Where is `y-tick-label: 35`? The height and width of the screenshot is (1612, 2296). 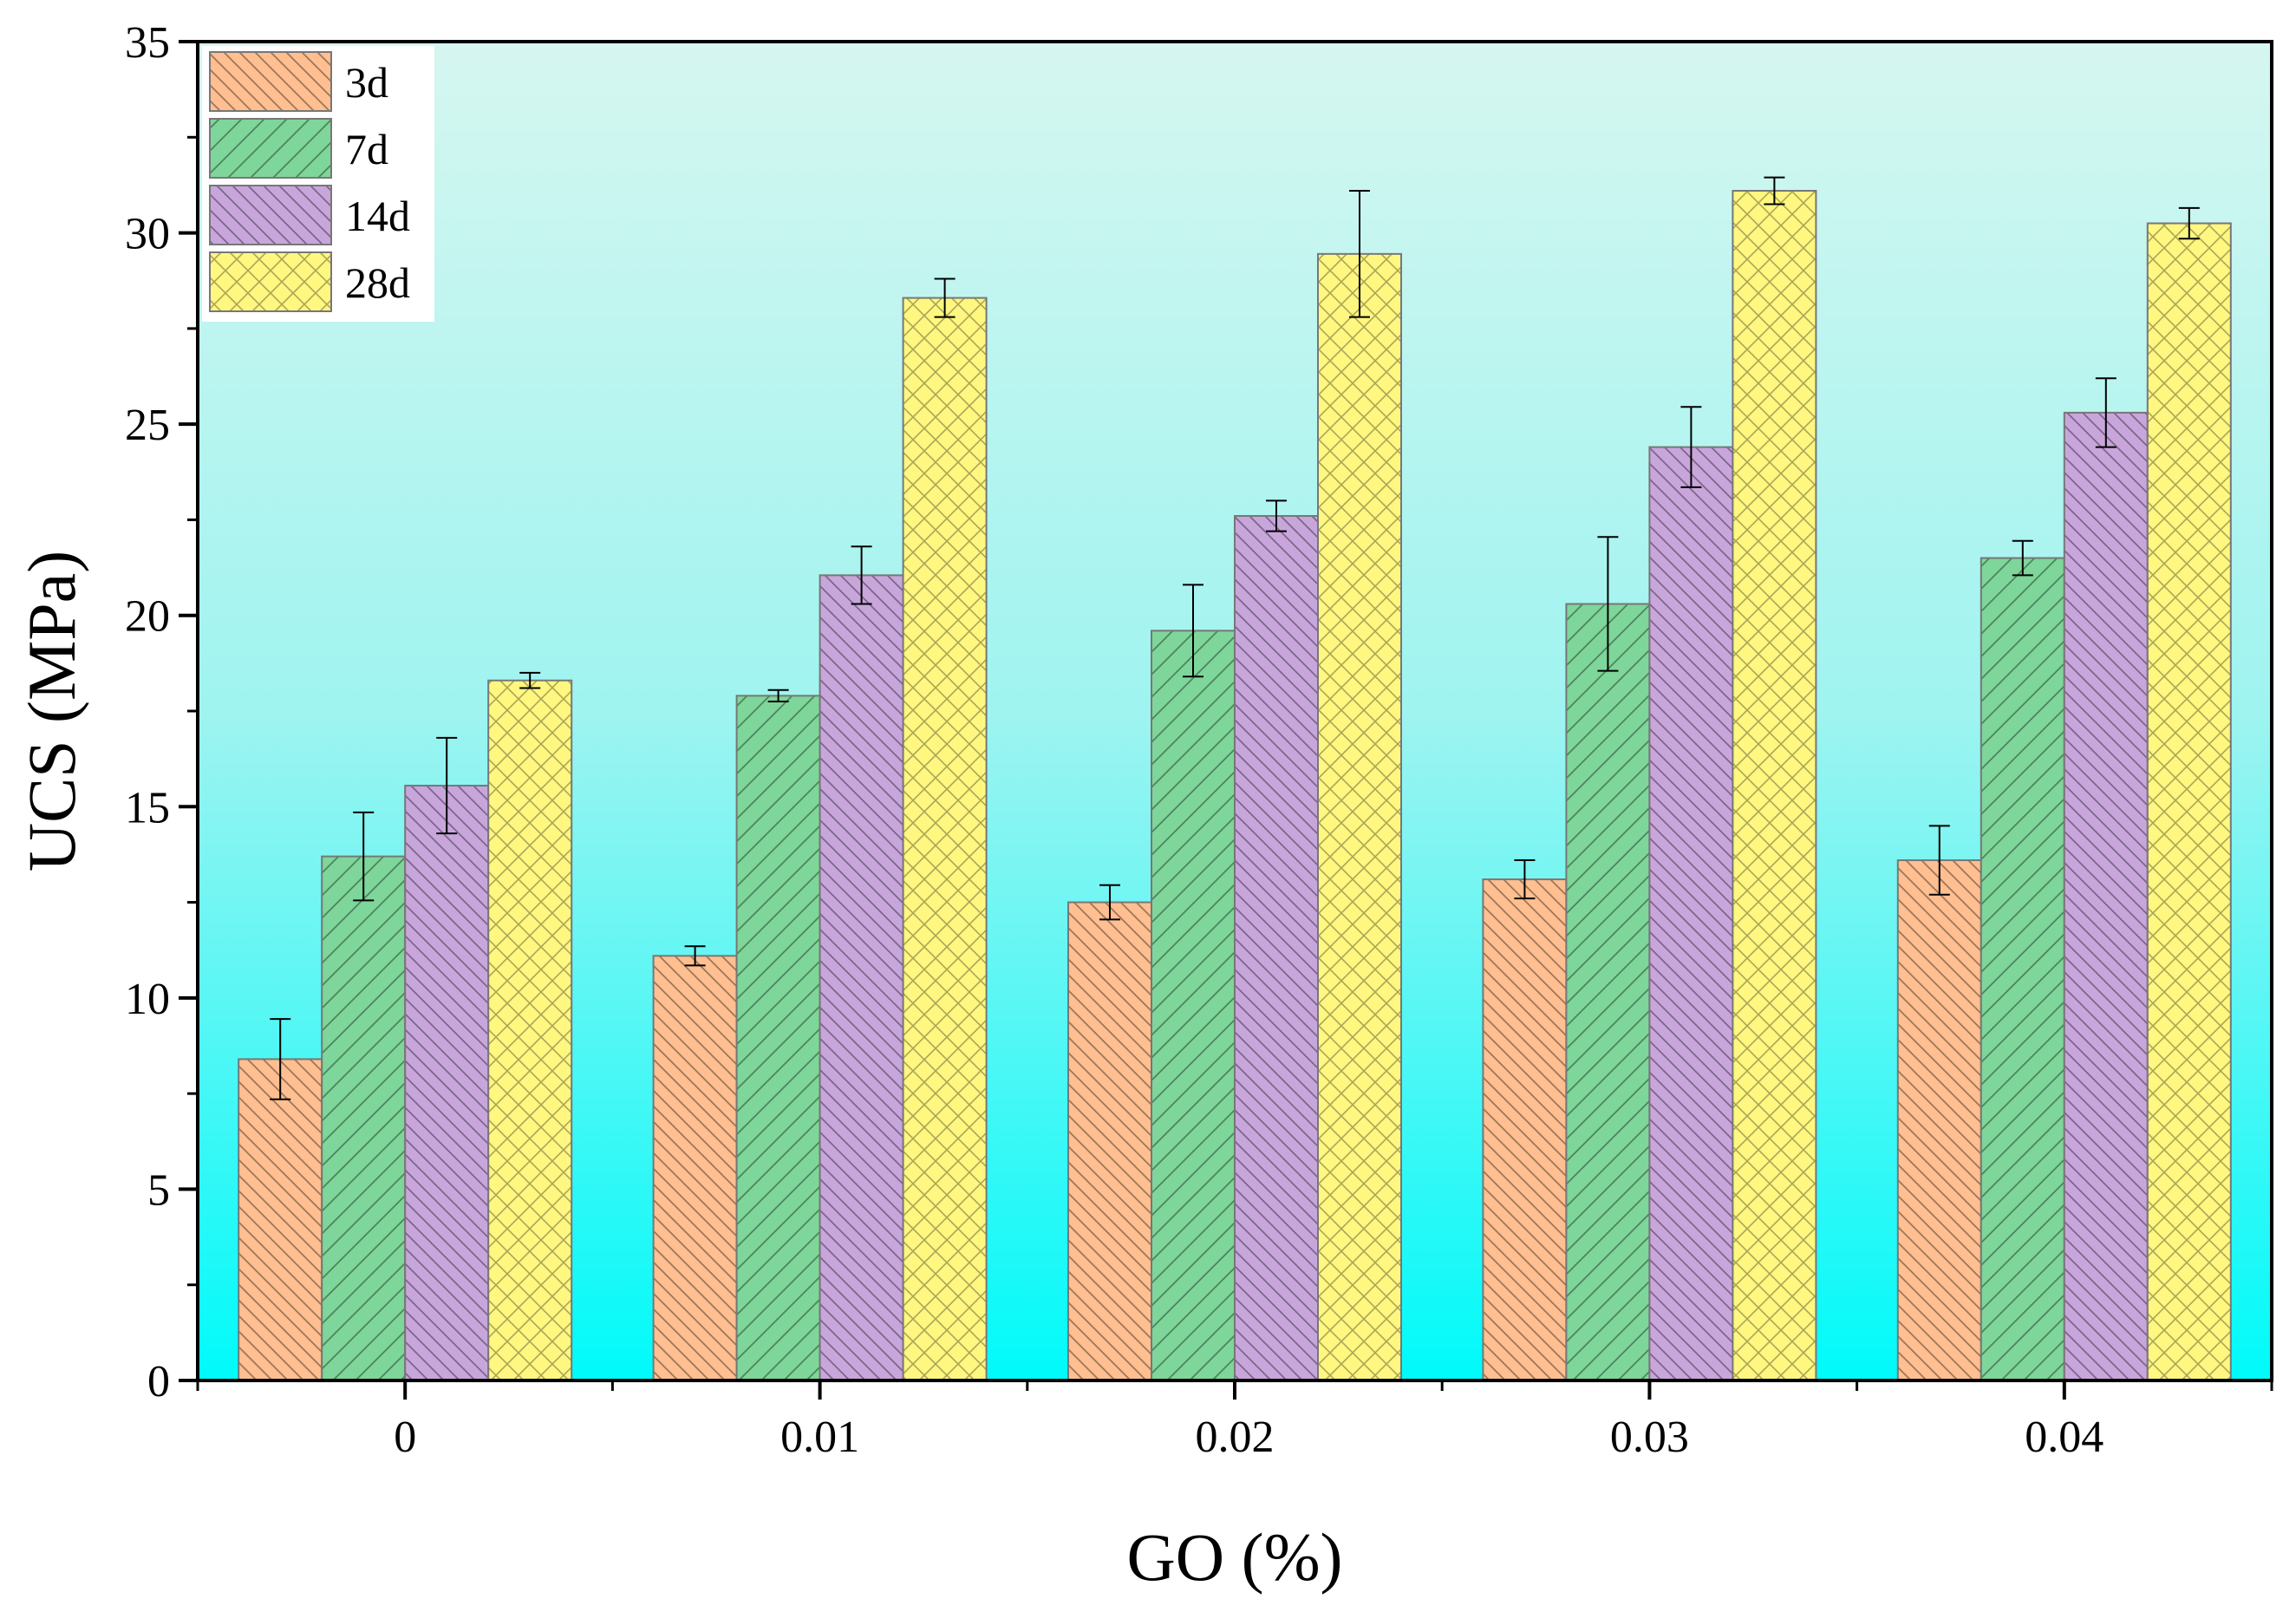
y-tick-label: 35 is located at coordinates (147, 43).